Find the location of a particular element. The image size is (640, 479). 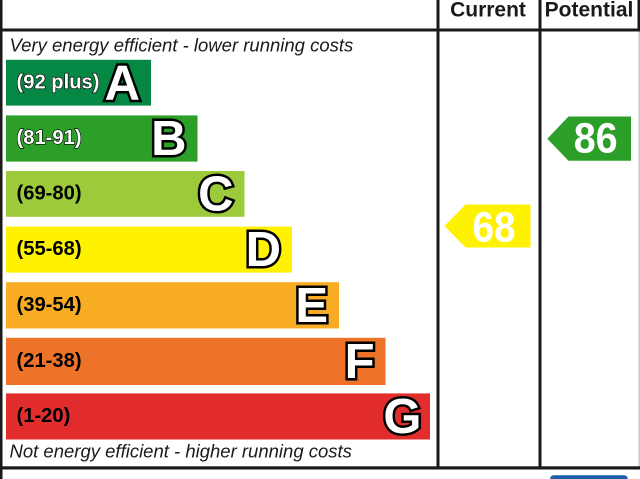

svg-text: 86 is located at coordinates (596, 139).